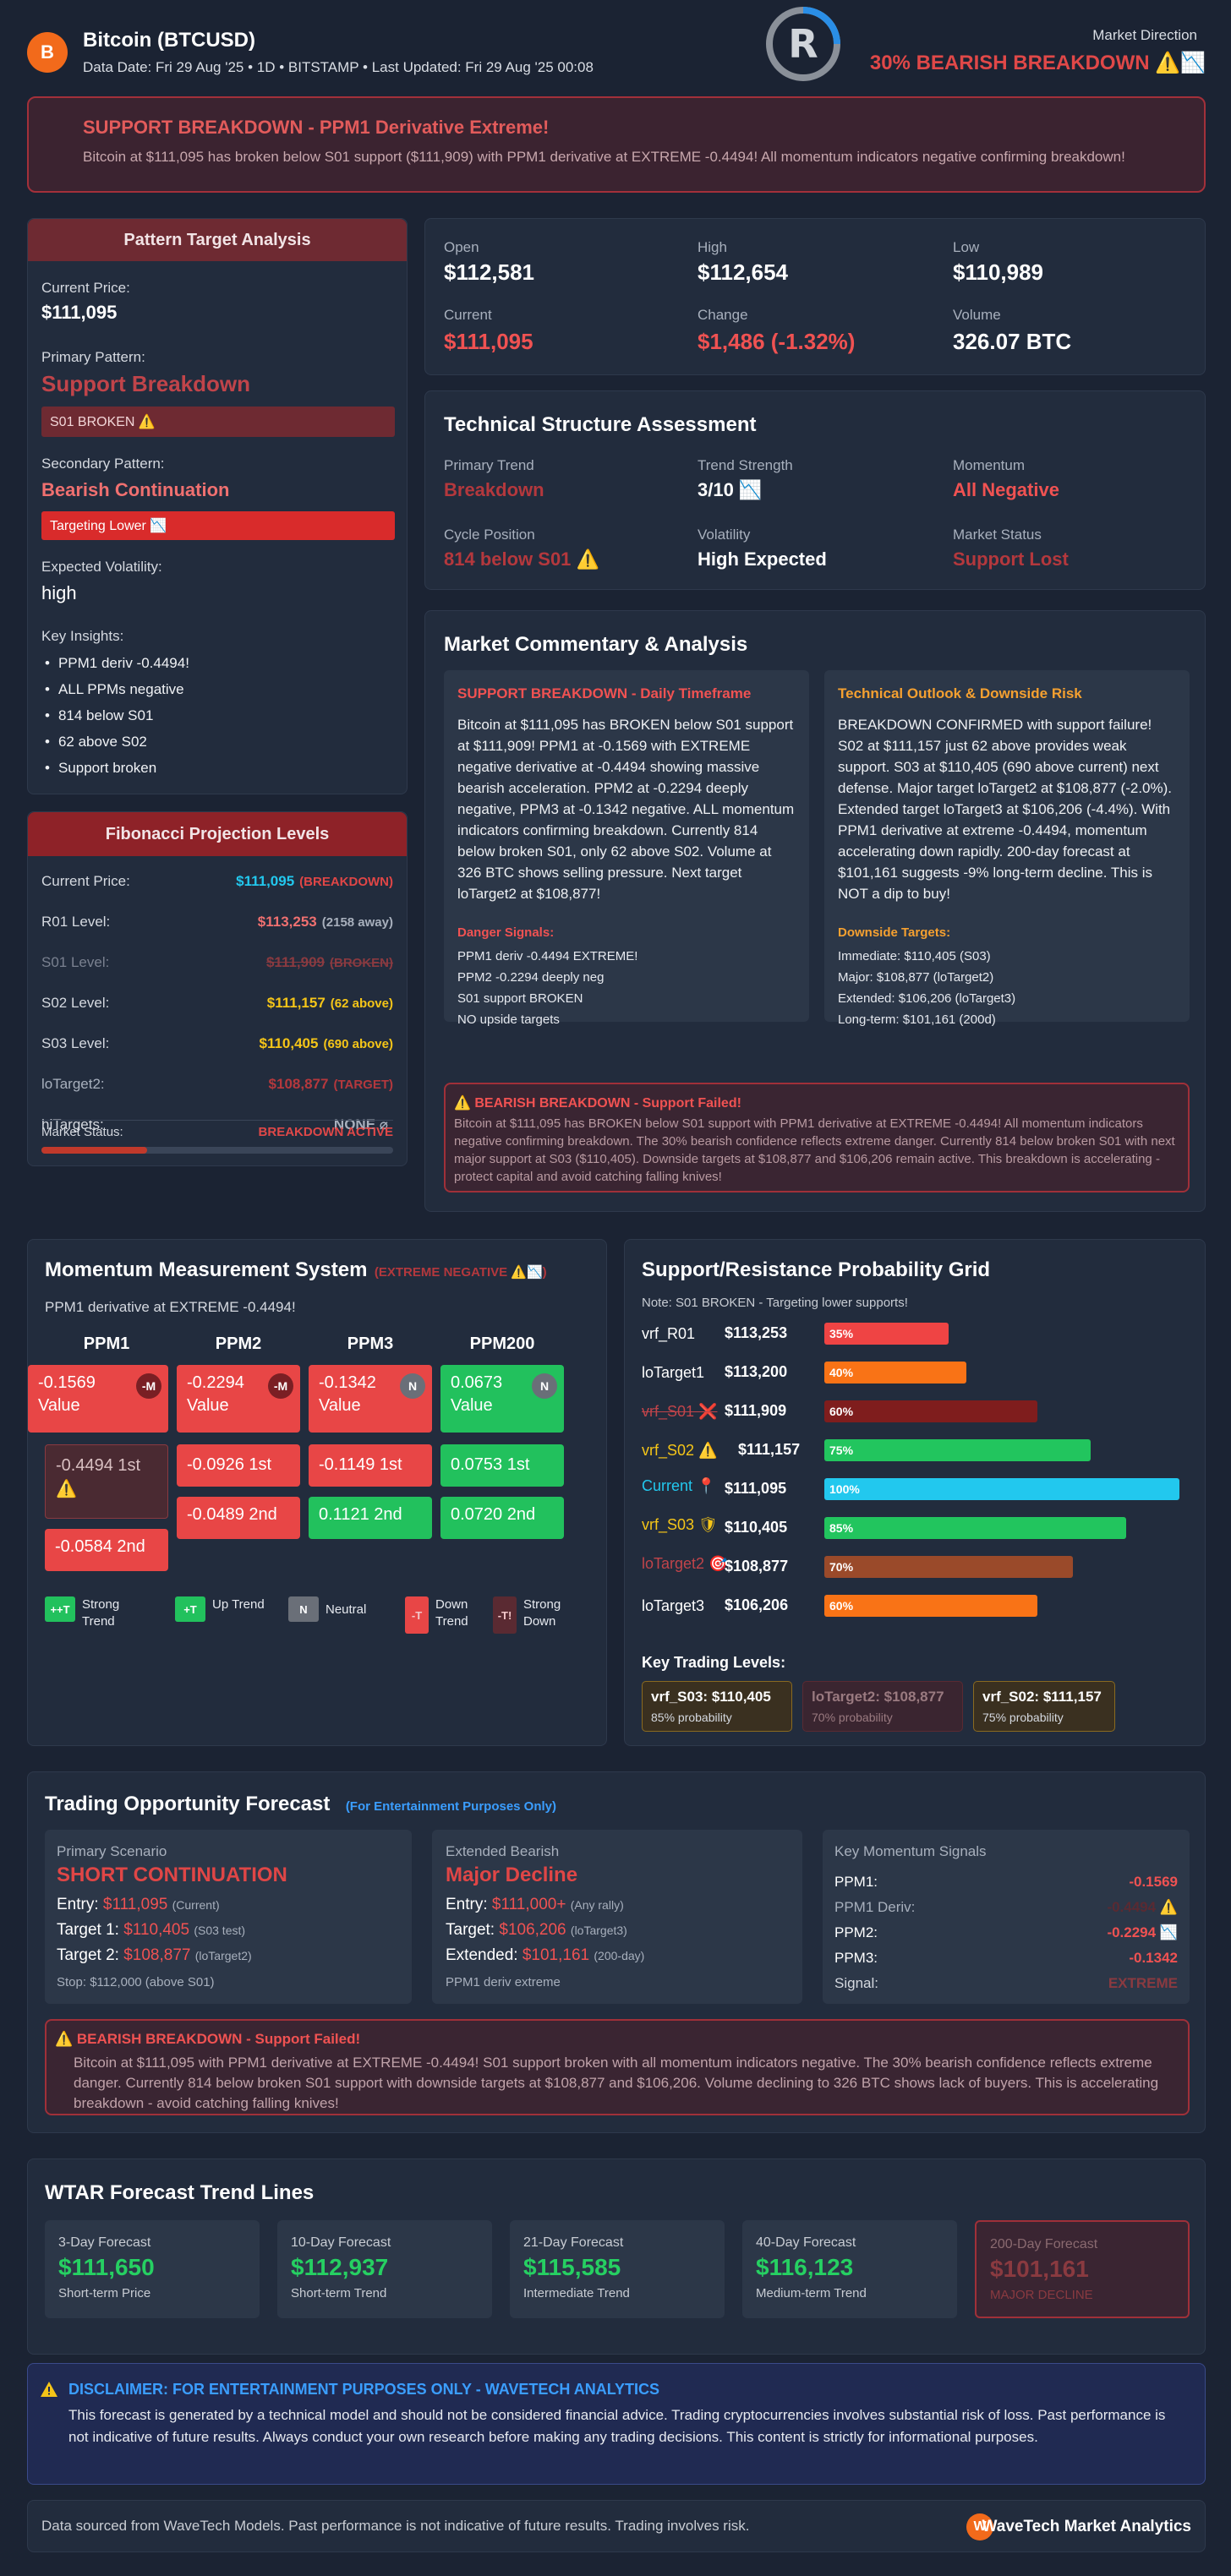 The height and width of the screenshot is (2576, 1231). I want to click on prob-level-name: loTarget3, so click(673, 1605).